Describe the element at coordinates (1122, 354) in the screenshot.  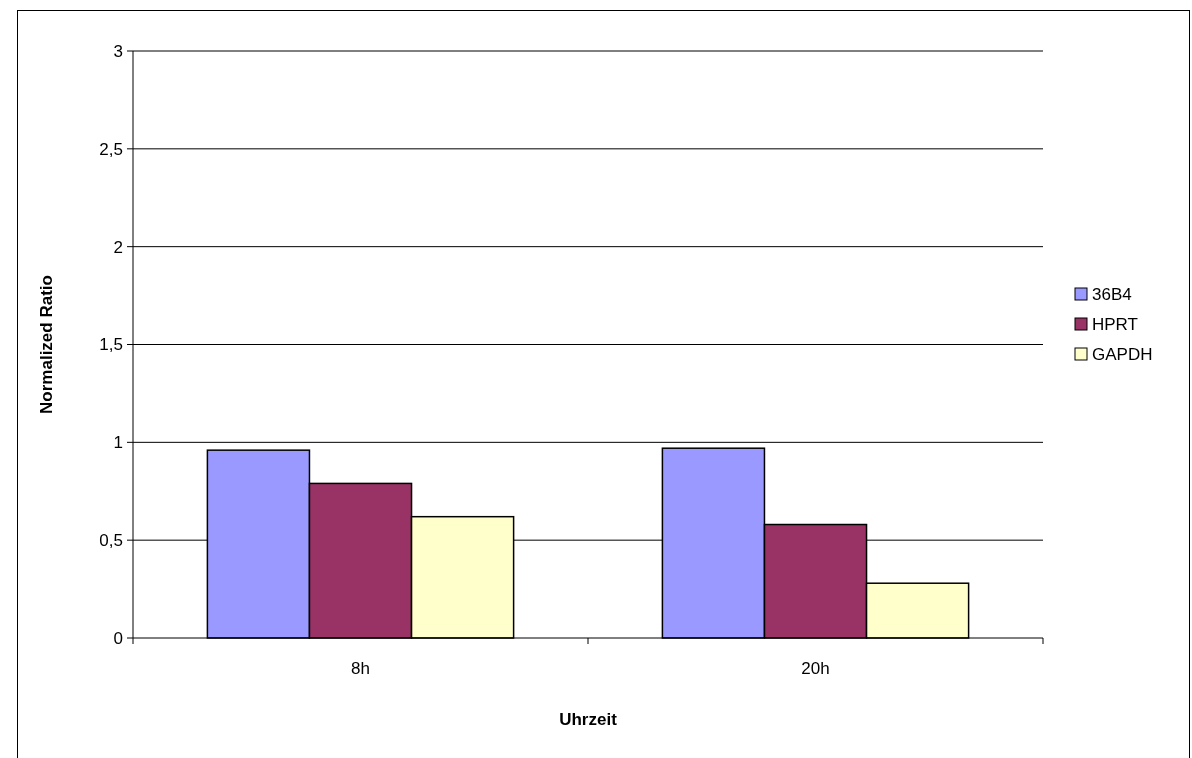
I see `legend-label: GAPDH` at that location.